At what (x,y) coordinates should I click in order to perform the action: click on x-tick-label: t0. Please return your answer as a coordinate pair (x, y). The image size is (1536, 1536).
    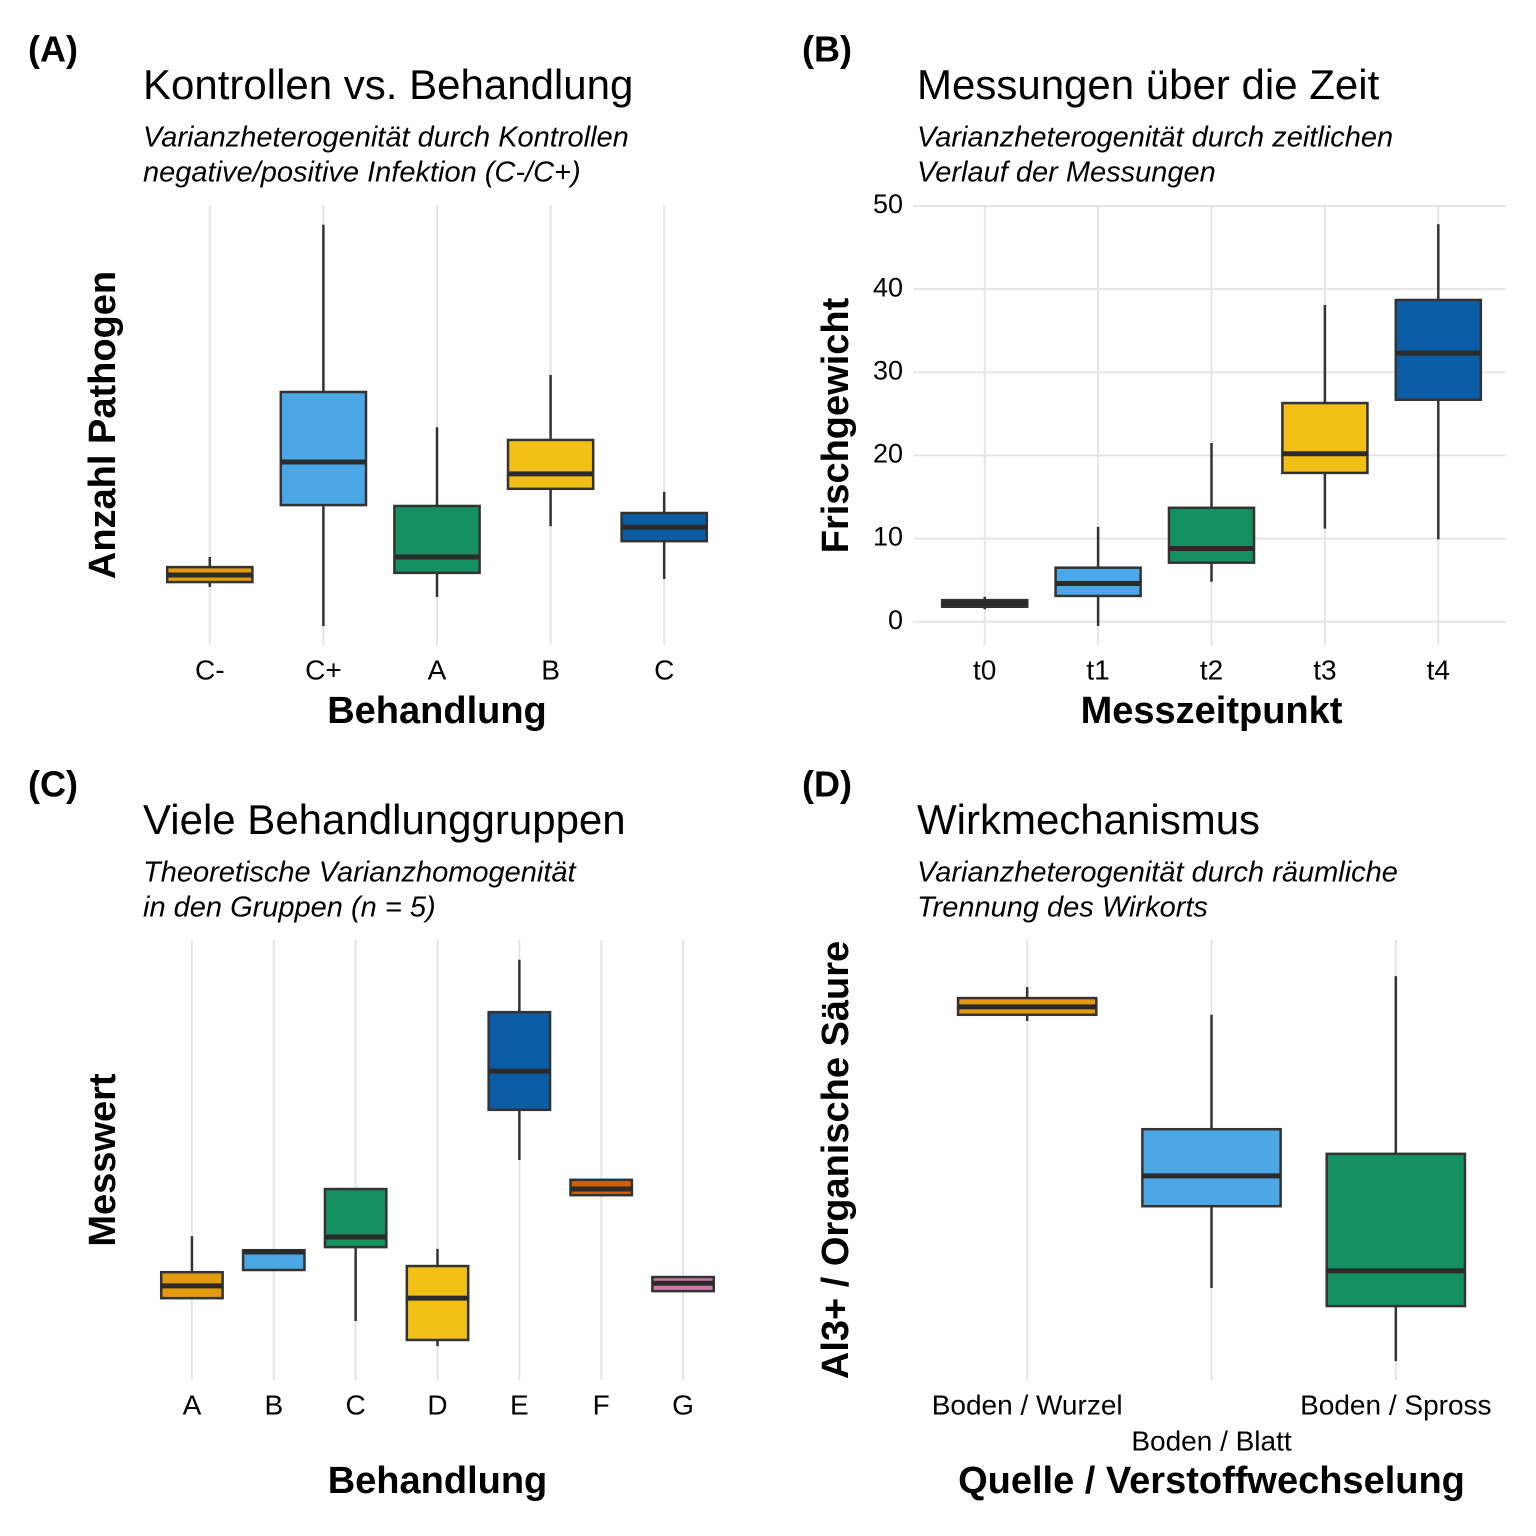
    Looking at the image, I should click on (984, 669).